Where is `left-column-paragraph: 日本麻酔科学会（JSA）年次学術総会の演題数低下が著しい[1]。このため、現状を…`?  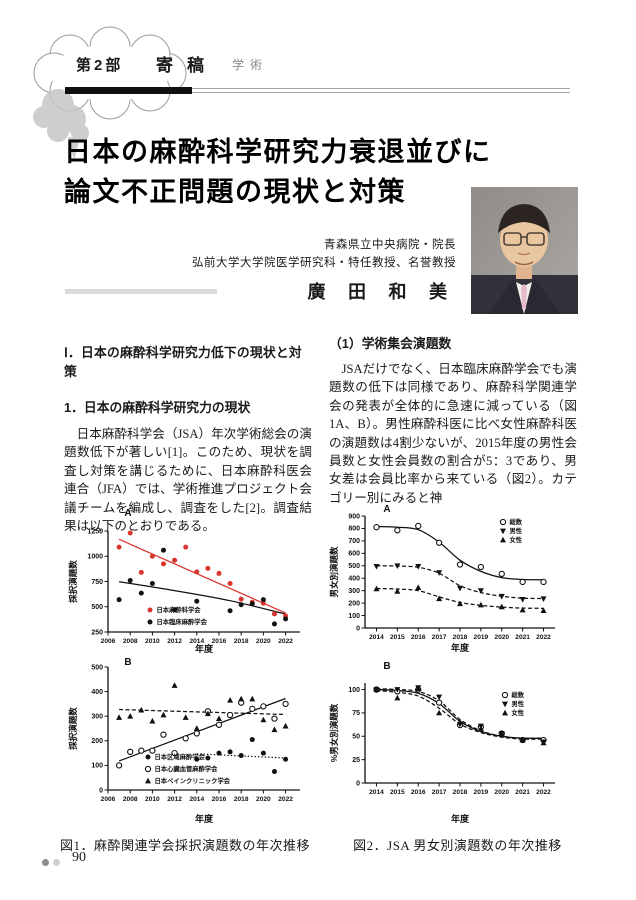 left-column-paragraph: 日本麻酔科学会（JSA）年次学術総会の演題数低下が著しい[1]。このため、現状を… is located at coordinates (188, 480).